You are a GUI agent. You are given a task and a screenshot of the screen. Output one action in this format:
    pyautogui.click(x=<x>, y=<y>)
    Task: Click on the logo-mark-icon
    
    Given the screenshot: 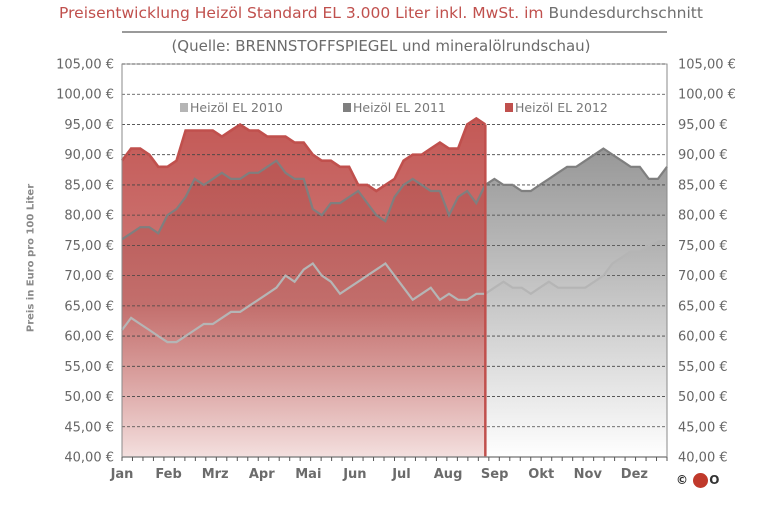 What is the action you would take?
    pyautogui.click(x=701, y=480)
    